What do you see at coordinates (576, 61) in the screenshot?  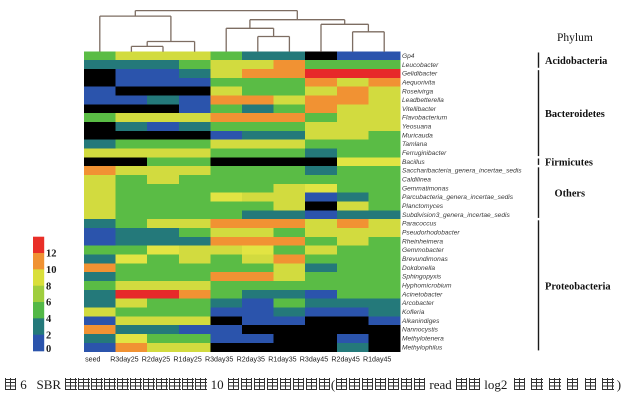 I see `svg-text: Acidobacteria` at bounding box center [576, 61].